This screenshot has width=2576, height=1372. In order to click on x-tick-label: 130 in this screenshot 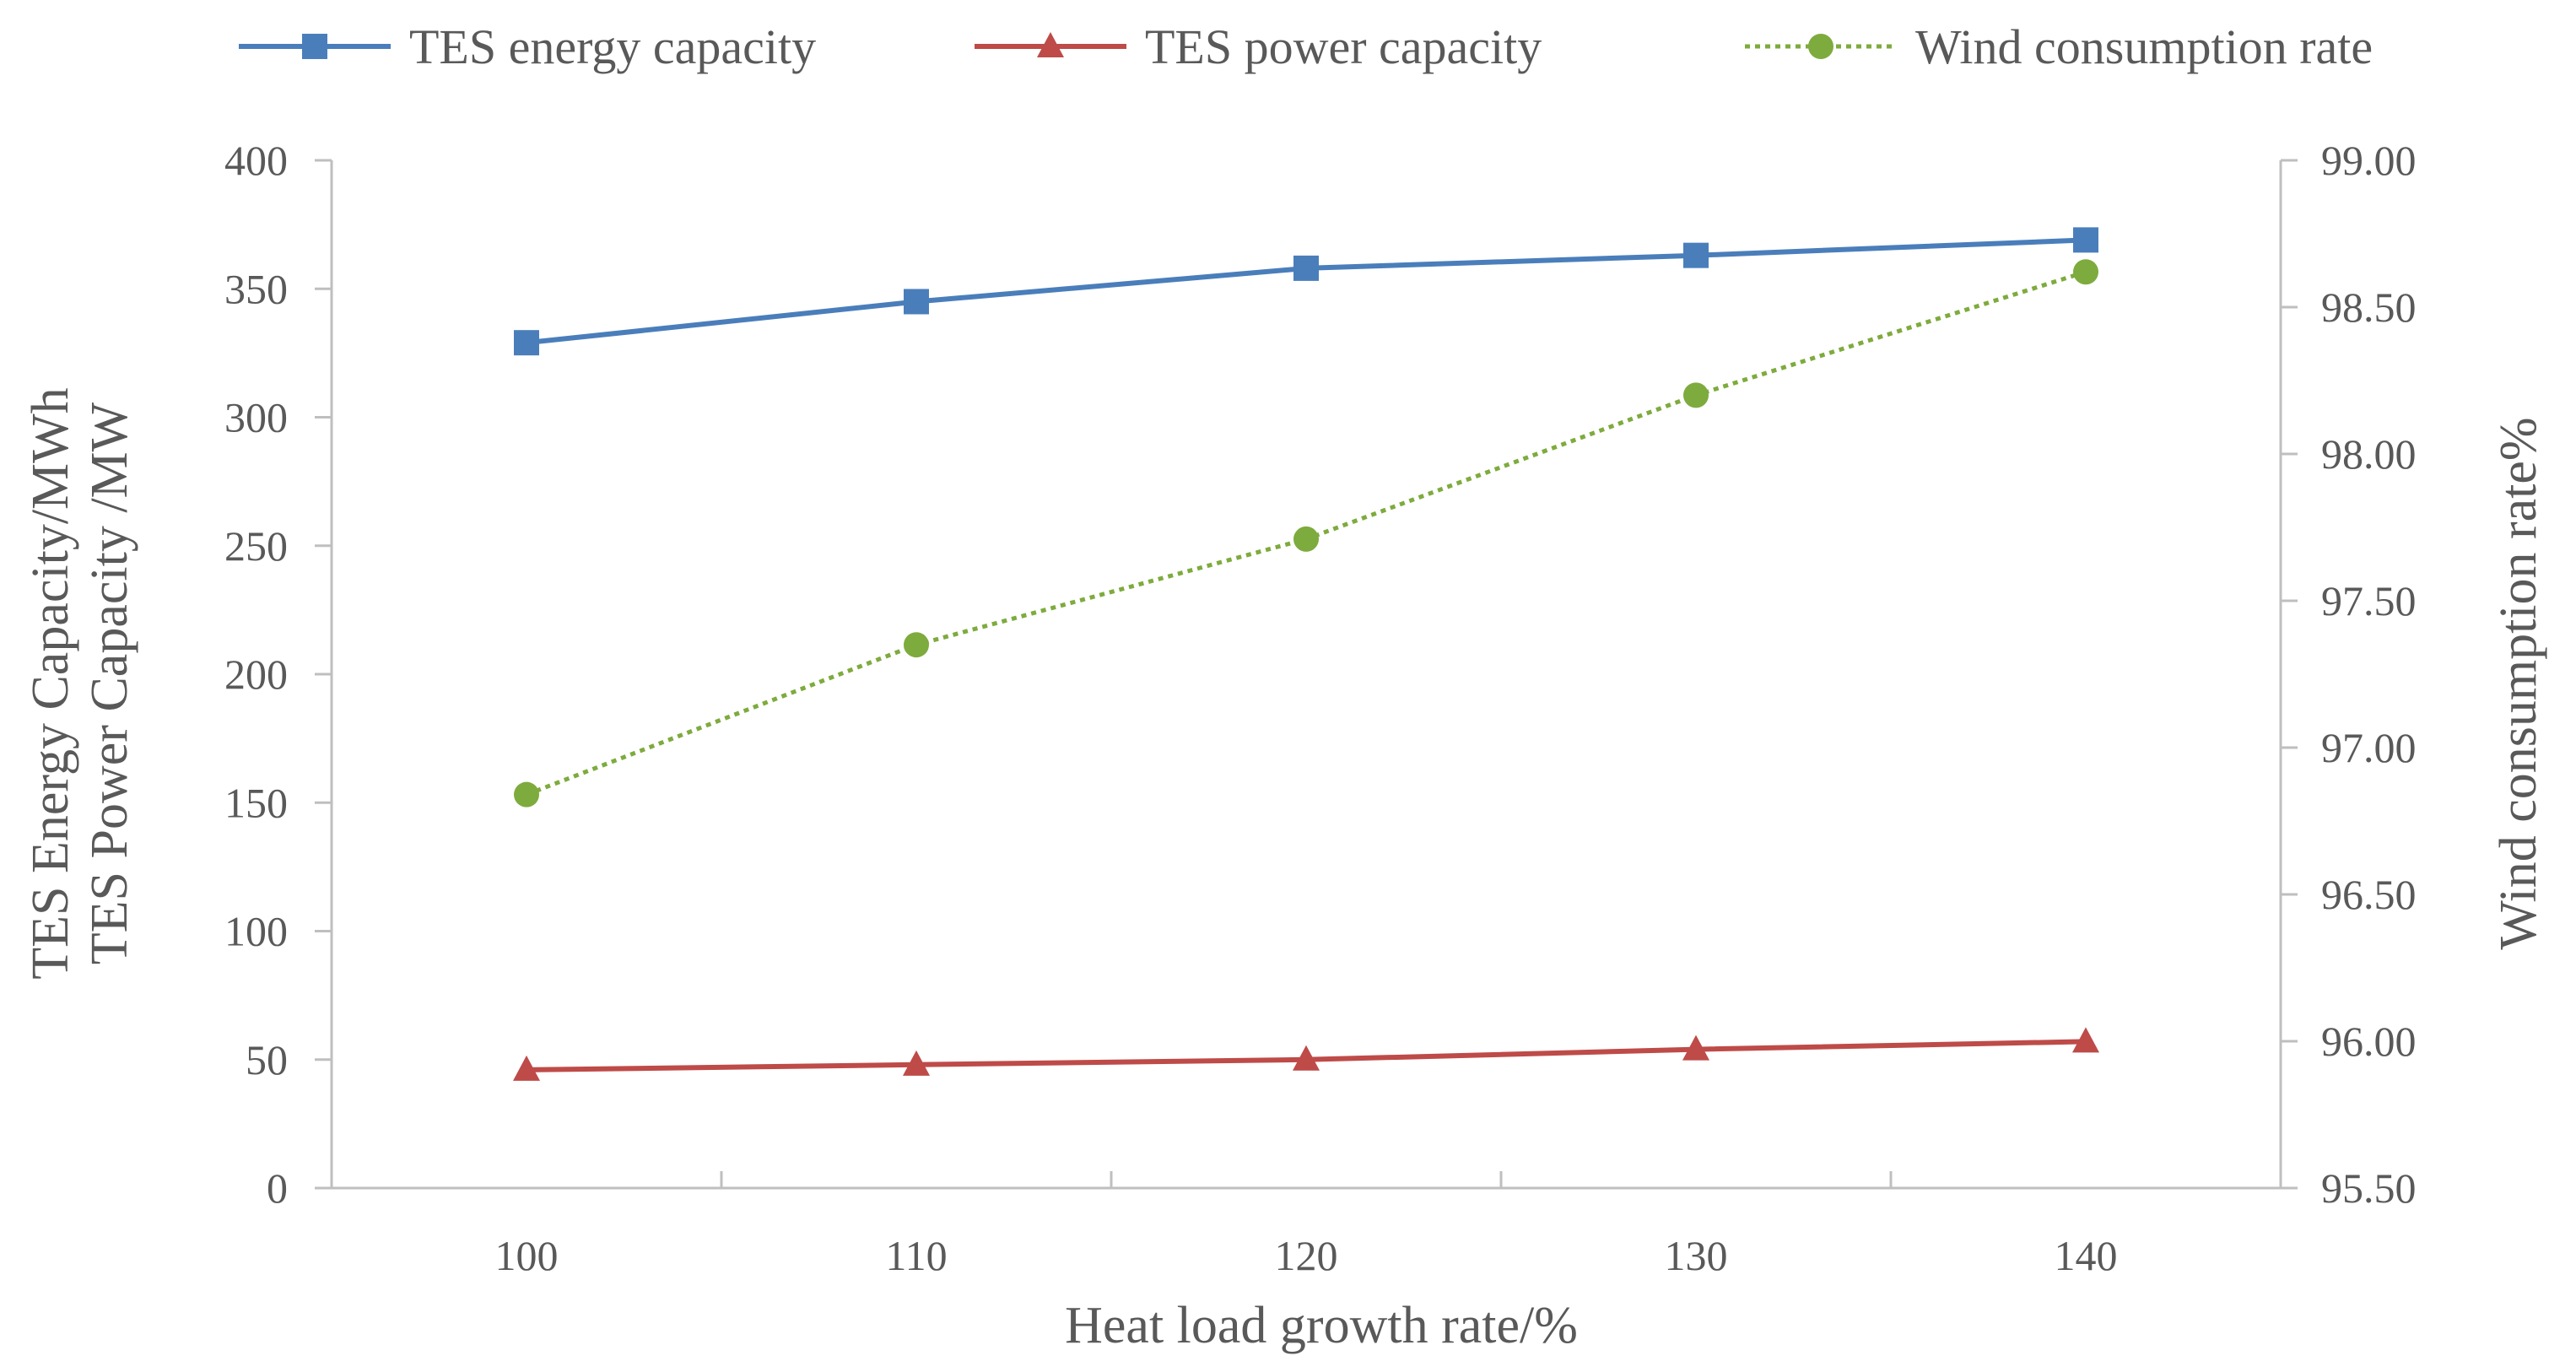, I will do `click(1696, 1255)`.